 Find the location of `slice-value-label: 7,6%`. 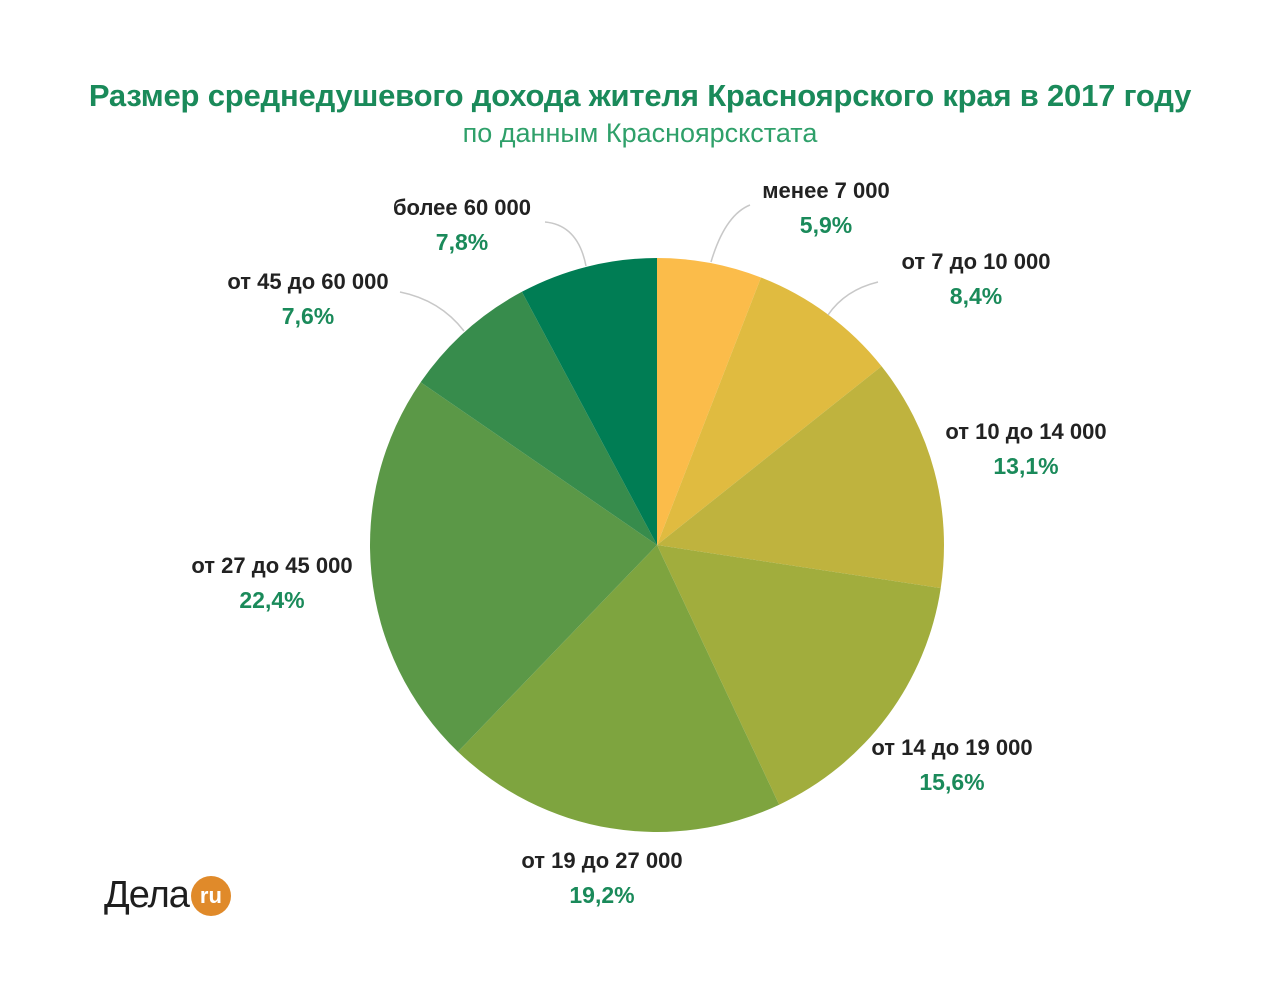

slice-value-label: 7,6% is located at coordinates (308, 316).